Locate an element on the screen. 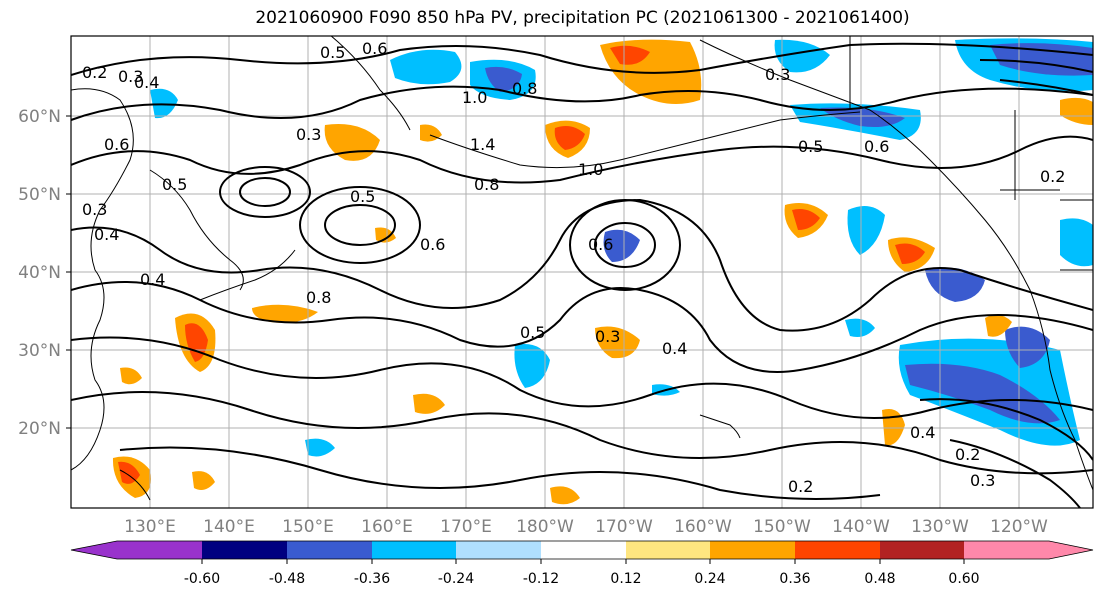 The width and height of the screenshot is (1105, 601). lon-label: 130°W is located at coordinates (940, 527).